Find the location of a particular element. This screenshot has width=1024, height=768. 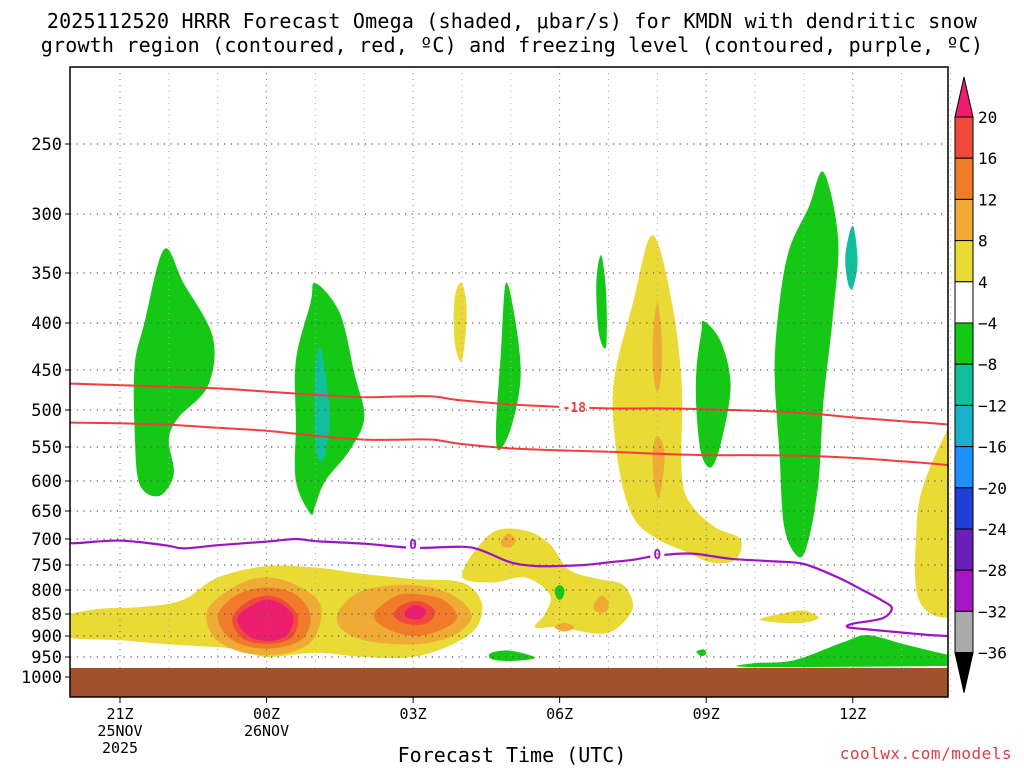

dgz-contour-label: -18 is located at coordinates (575, 408).